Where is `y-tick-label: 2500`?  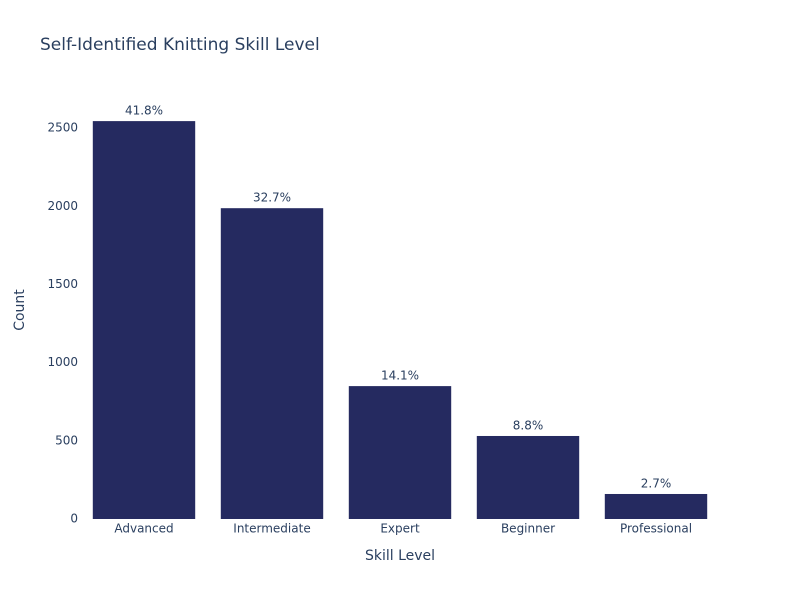 y-tick-label: 2500 is located at coordinates (62, 128).